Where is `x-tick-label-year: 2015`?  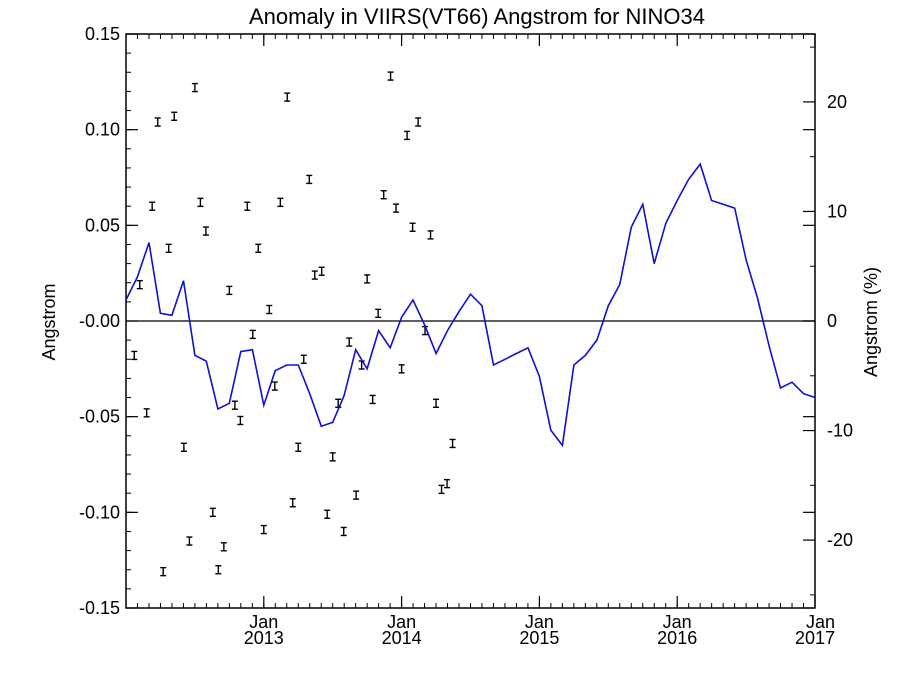
x-tick-label-year: 2015 is located at coordinates (539, 638).